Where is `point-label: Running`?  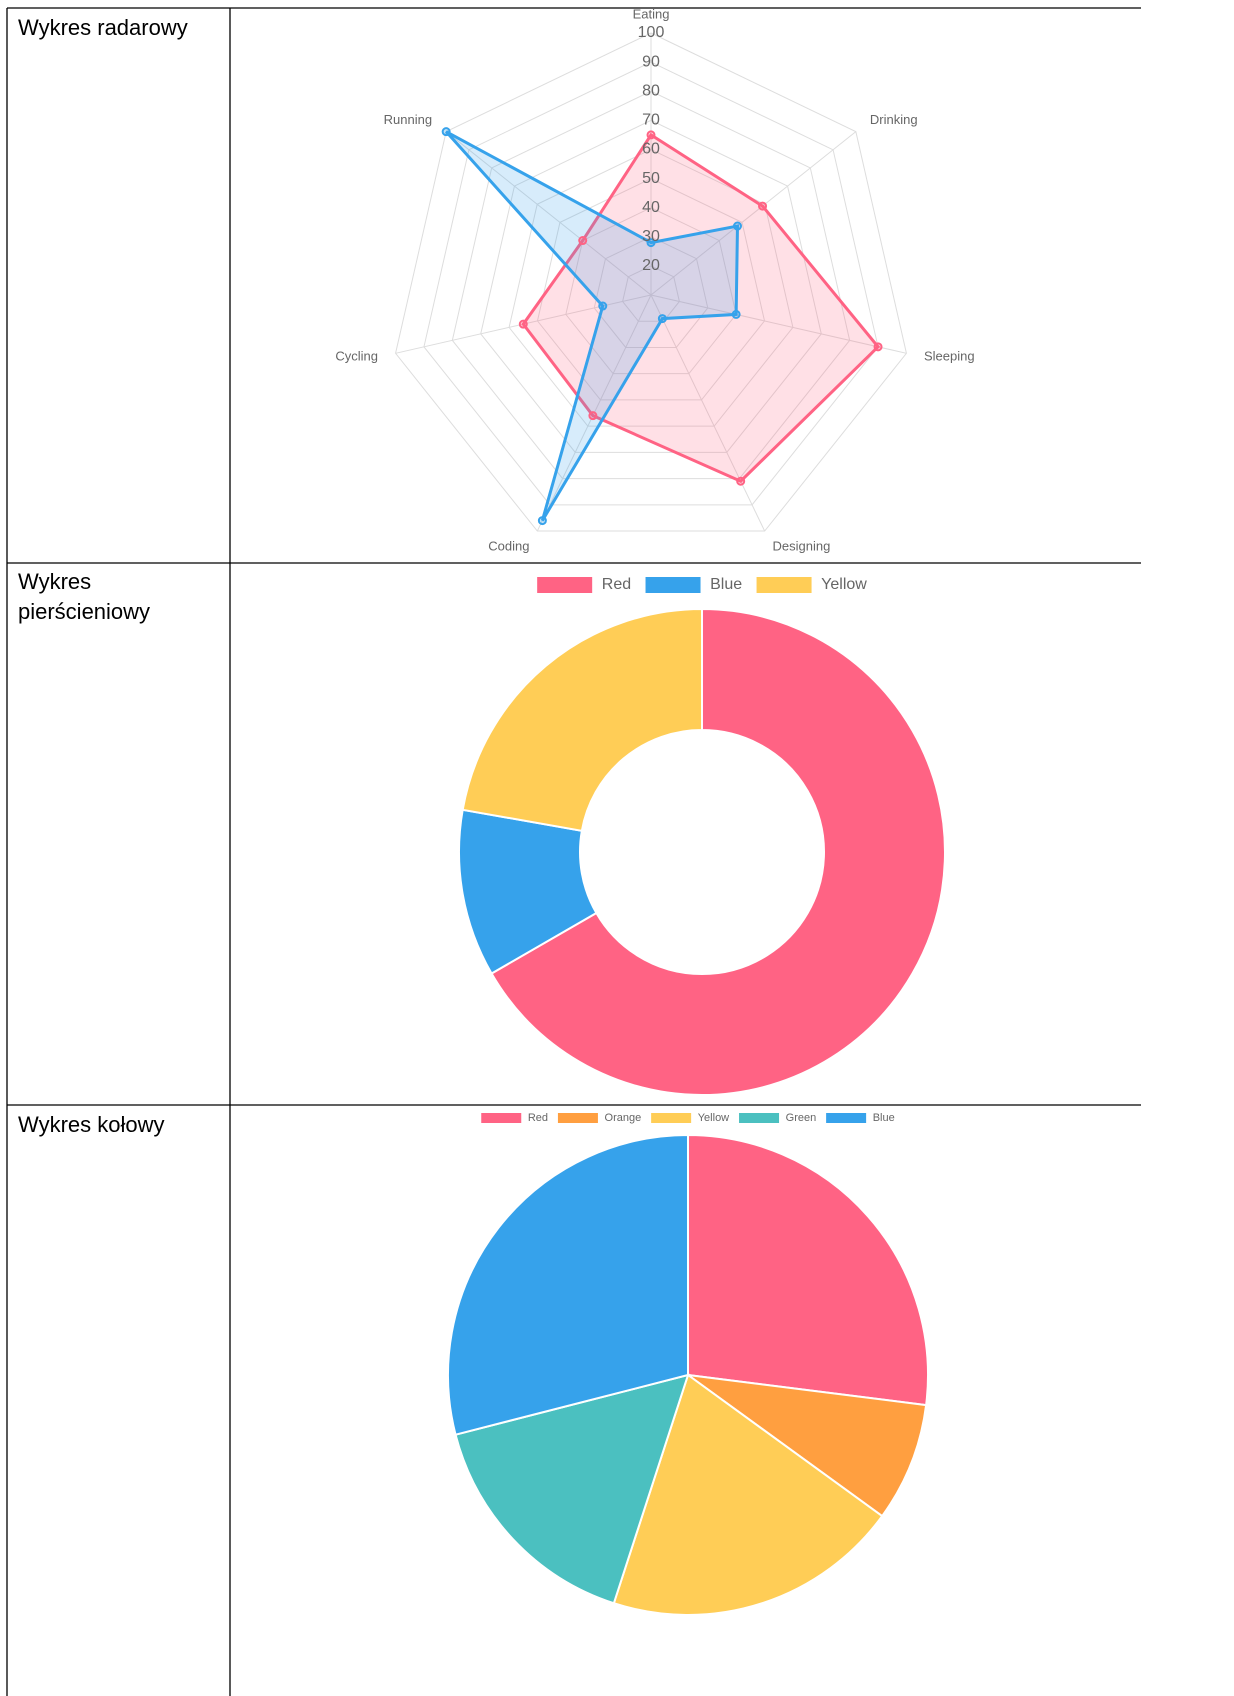 point-label: Running is located at coordinates (408, 119).